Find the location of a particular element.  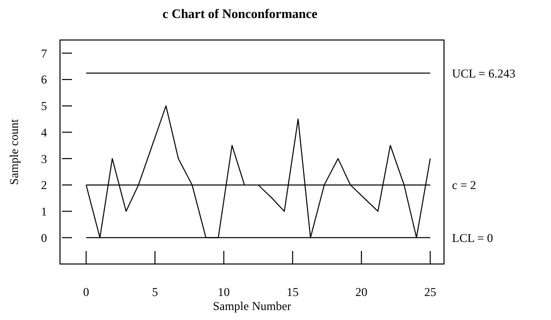

y-tick-label: 3 is located at coordinates (44, 159).